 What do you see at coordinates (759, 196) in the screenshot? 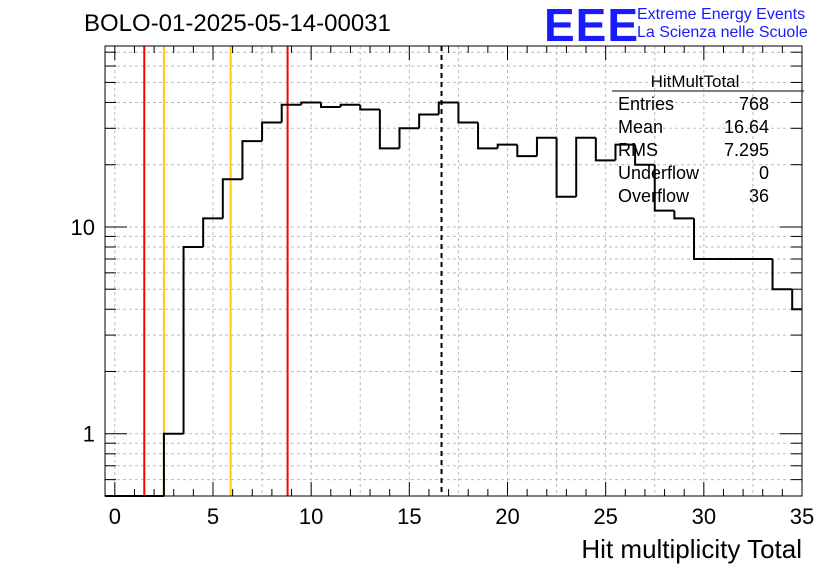
I see `stats-row-value: 36` at bounding box center [759, 196].